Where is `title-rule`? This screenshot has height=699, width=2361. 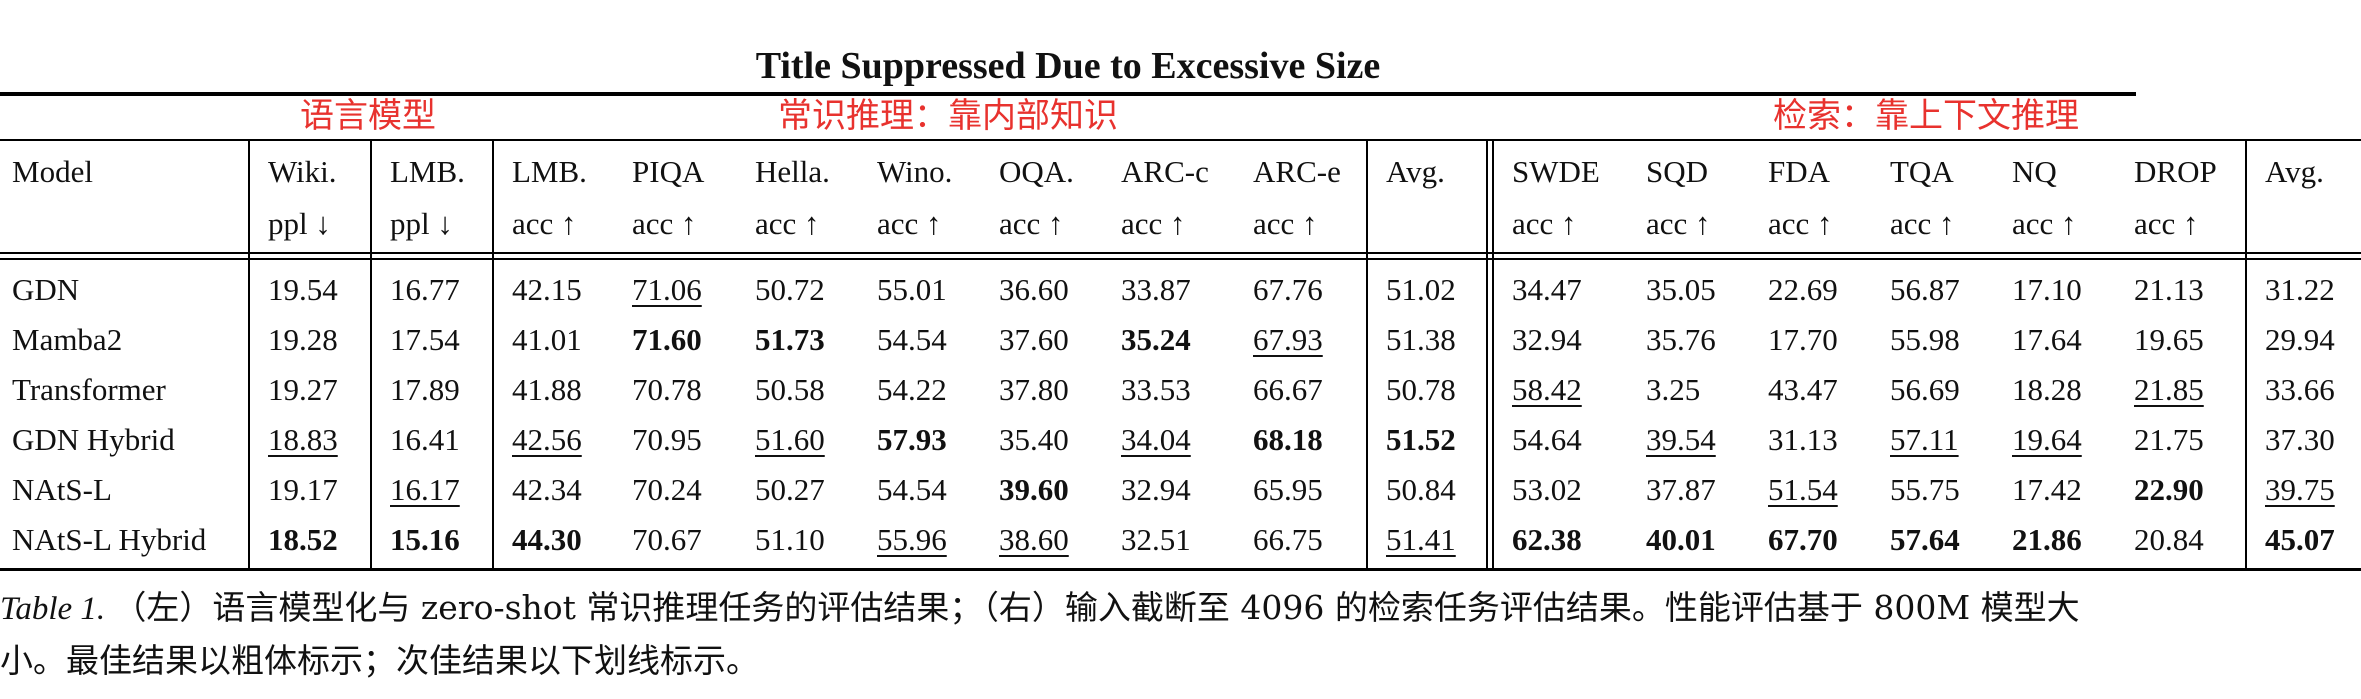
title-rule is located at coordinates (1068, 94).